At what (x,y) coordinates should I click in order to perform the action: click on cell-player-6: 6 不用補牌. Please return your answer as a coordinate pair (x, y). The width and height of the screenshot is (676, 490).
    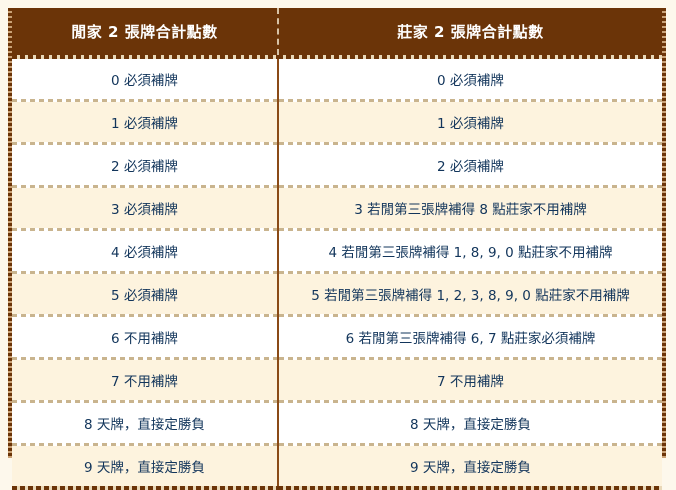
    Looking at the image, I should click on (145, 337).